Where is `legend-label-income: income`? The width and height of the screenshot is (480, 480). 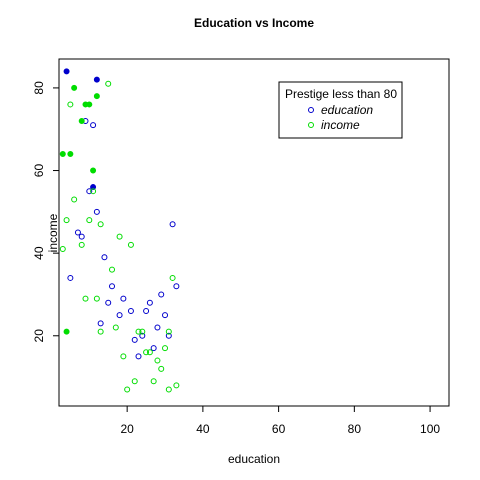 legend-label-income: income is located at coordinates (340, 125).